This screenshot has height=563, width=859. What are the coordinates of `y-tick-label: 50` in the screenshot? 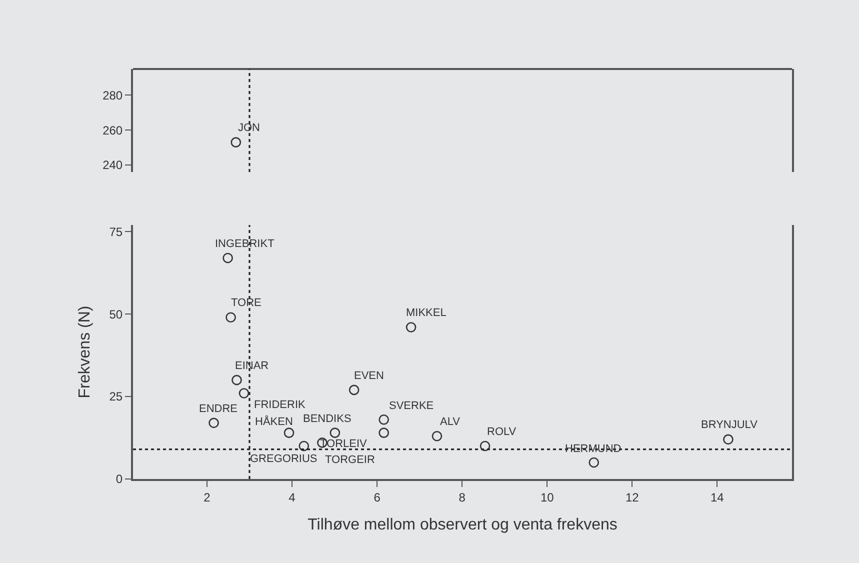 It's located at (116, 314).